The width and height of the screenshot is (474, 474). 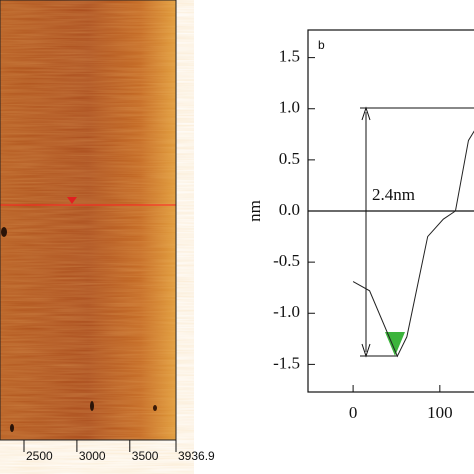 What do you see at coordinates (321, 45) in the screenshot?
I see `panel-label: b` at bounding box center [321, 45].